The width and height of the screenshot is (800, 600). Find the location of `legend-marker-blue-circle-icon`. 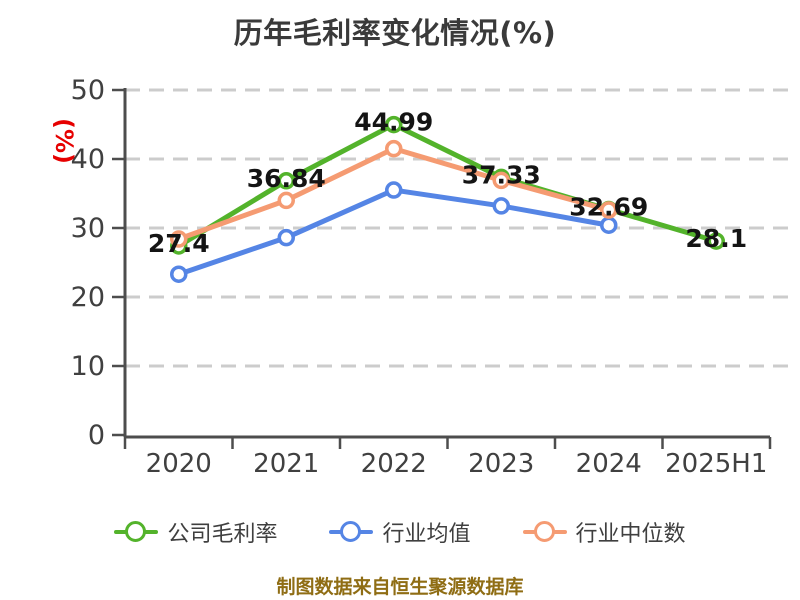

legend-marker-blue-circle-icon is located at coordinates (351, 532).